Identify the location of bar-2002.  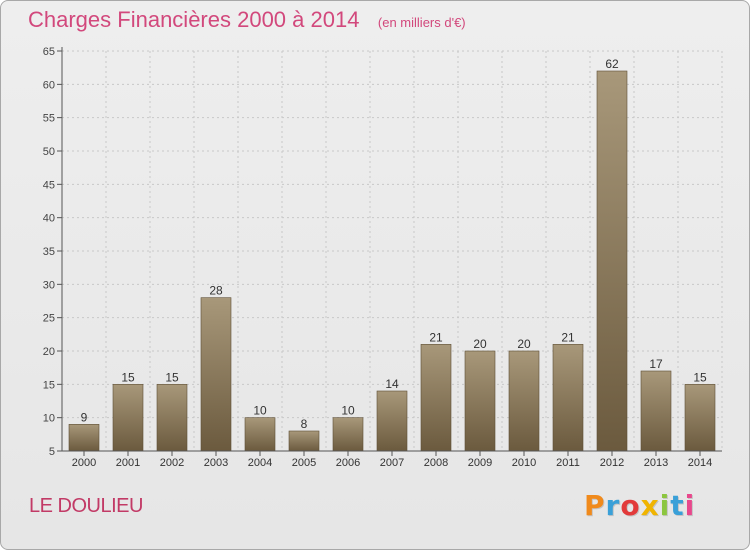
(172, 418).